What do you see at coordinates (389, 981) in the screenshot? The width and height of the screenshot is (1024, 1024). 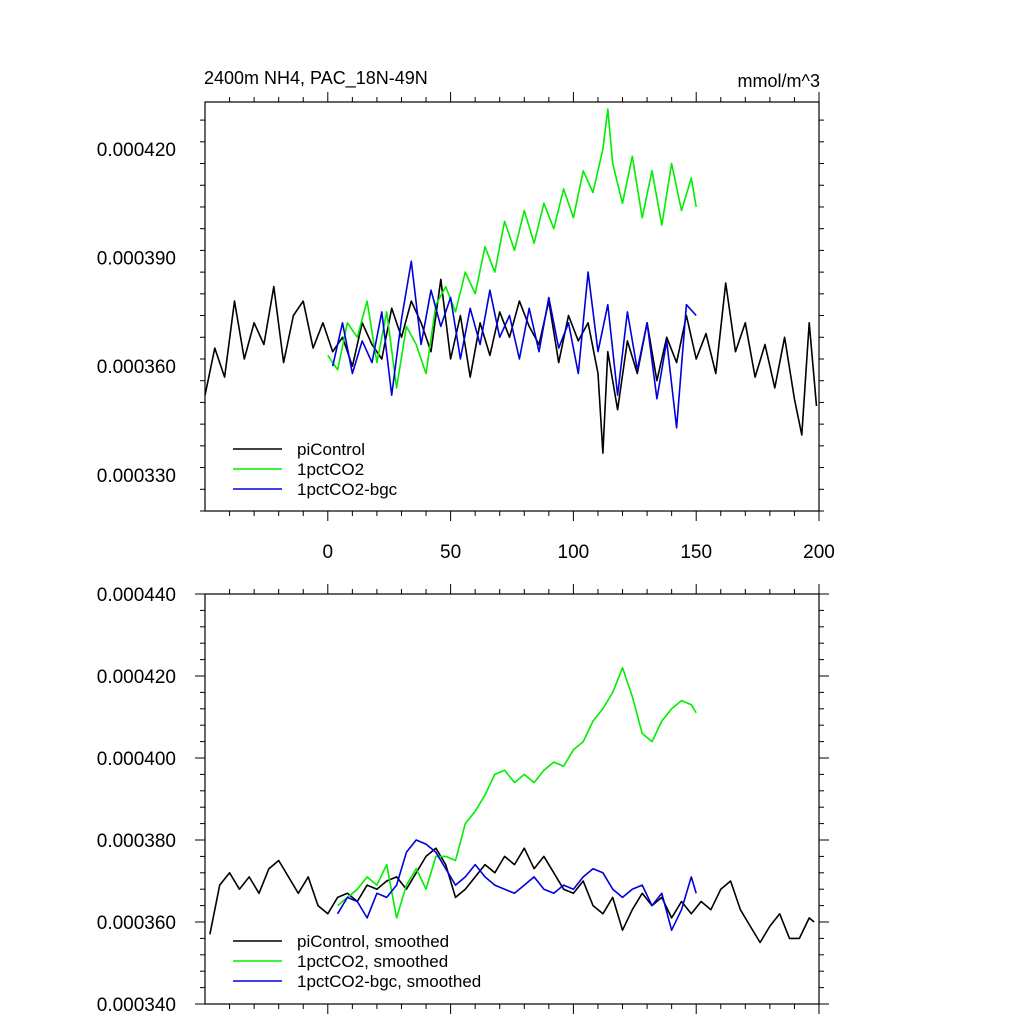 I see `legend-label: 1pctCO2-bgc, smoothed` at bounding box center [389, 981].